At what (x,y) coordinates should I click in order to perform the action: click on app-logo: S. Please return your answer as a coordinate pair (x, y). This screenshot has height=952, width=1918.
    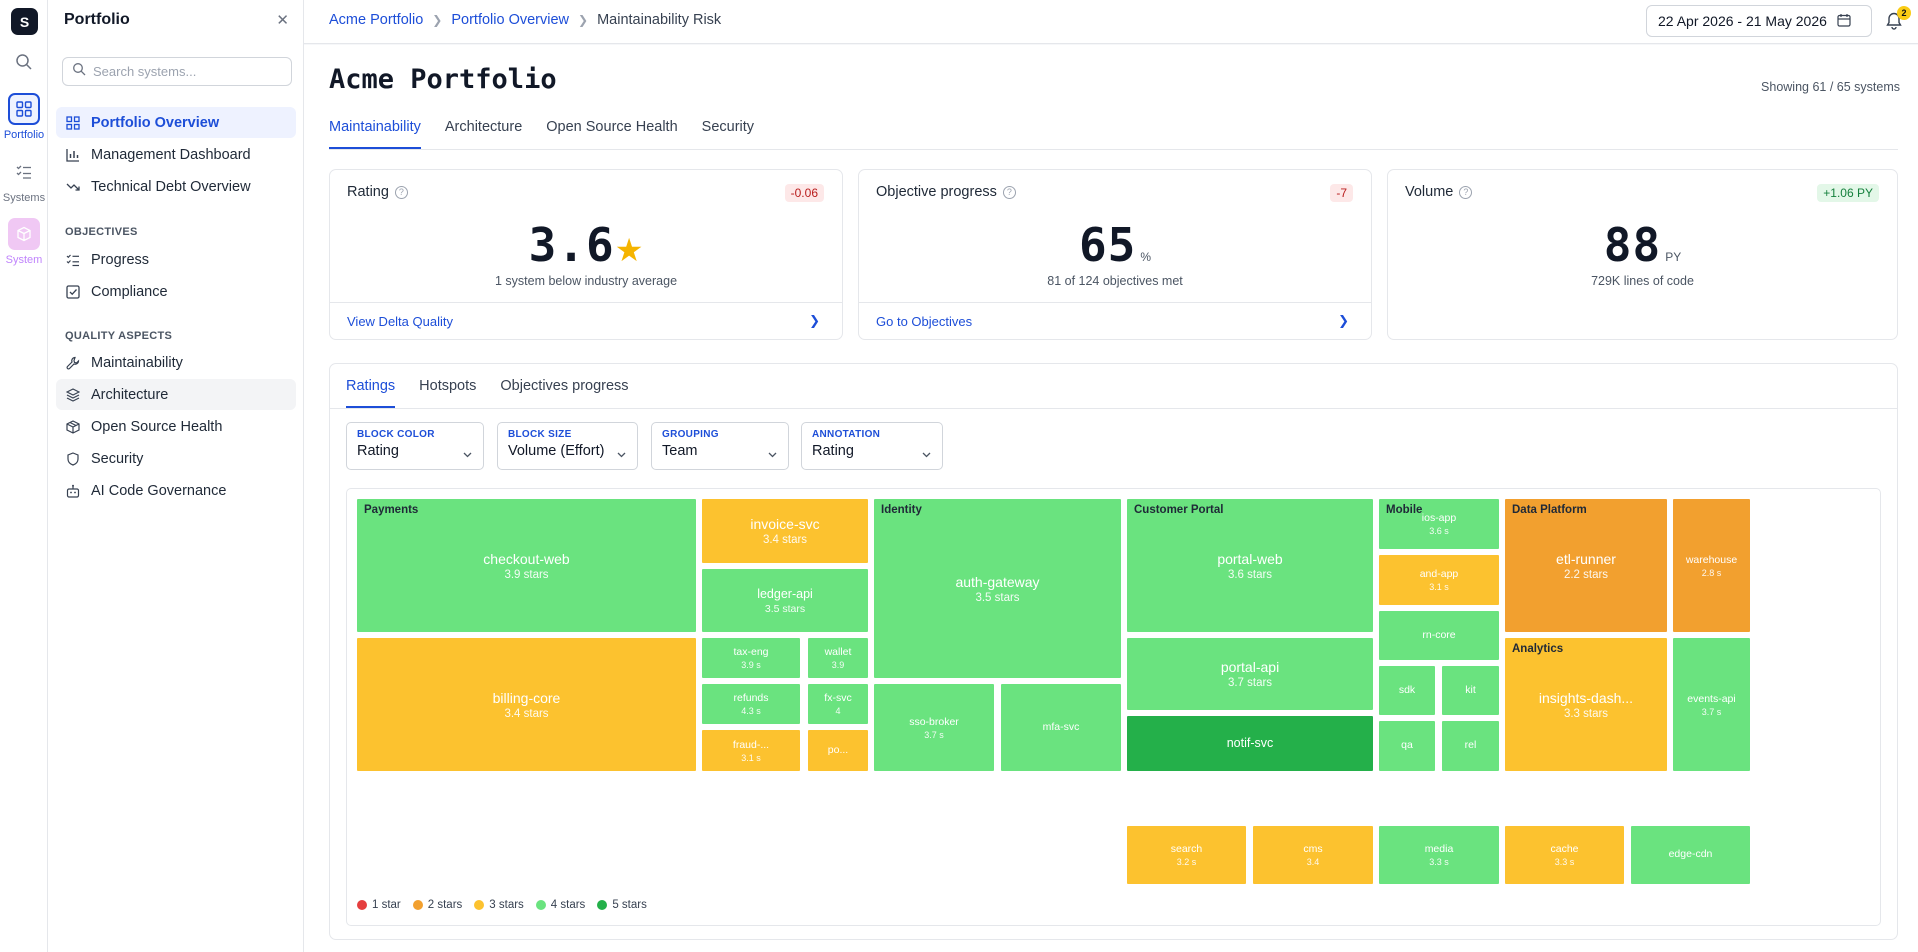
    Looking at the image, I should click on (24, 21).